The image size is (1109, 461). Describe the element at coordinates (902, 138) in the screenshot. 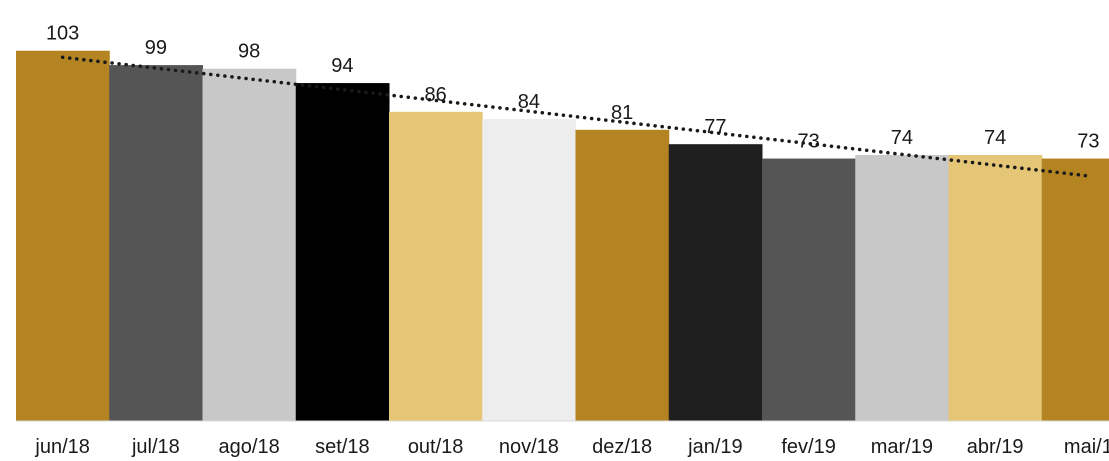

I see `data-label-9: 74` at that location.